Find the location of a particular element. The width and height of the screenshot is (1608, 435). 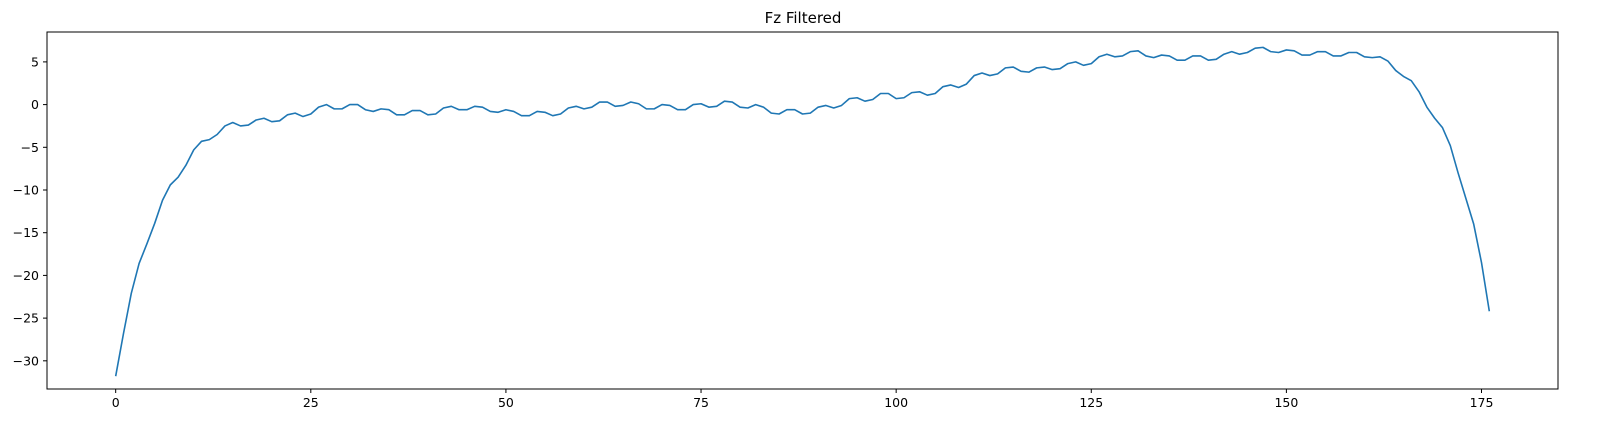

y-tick-label: 0 is located at coordinates (35, 104).